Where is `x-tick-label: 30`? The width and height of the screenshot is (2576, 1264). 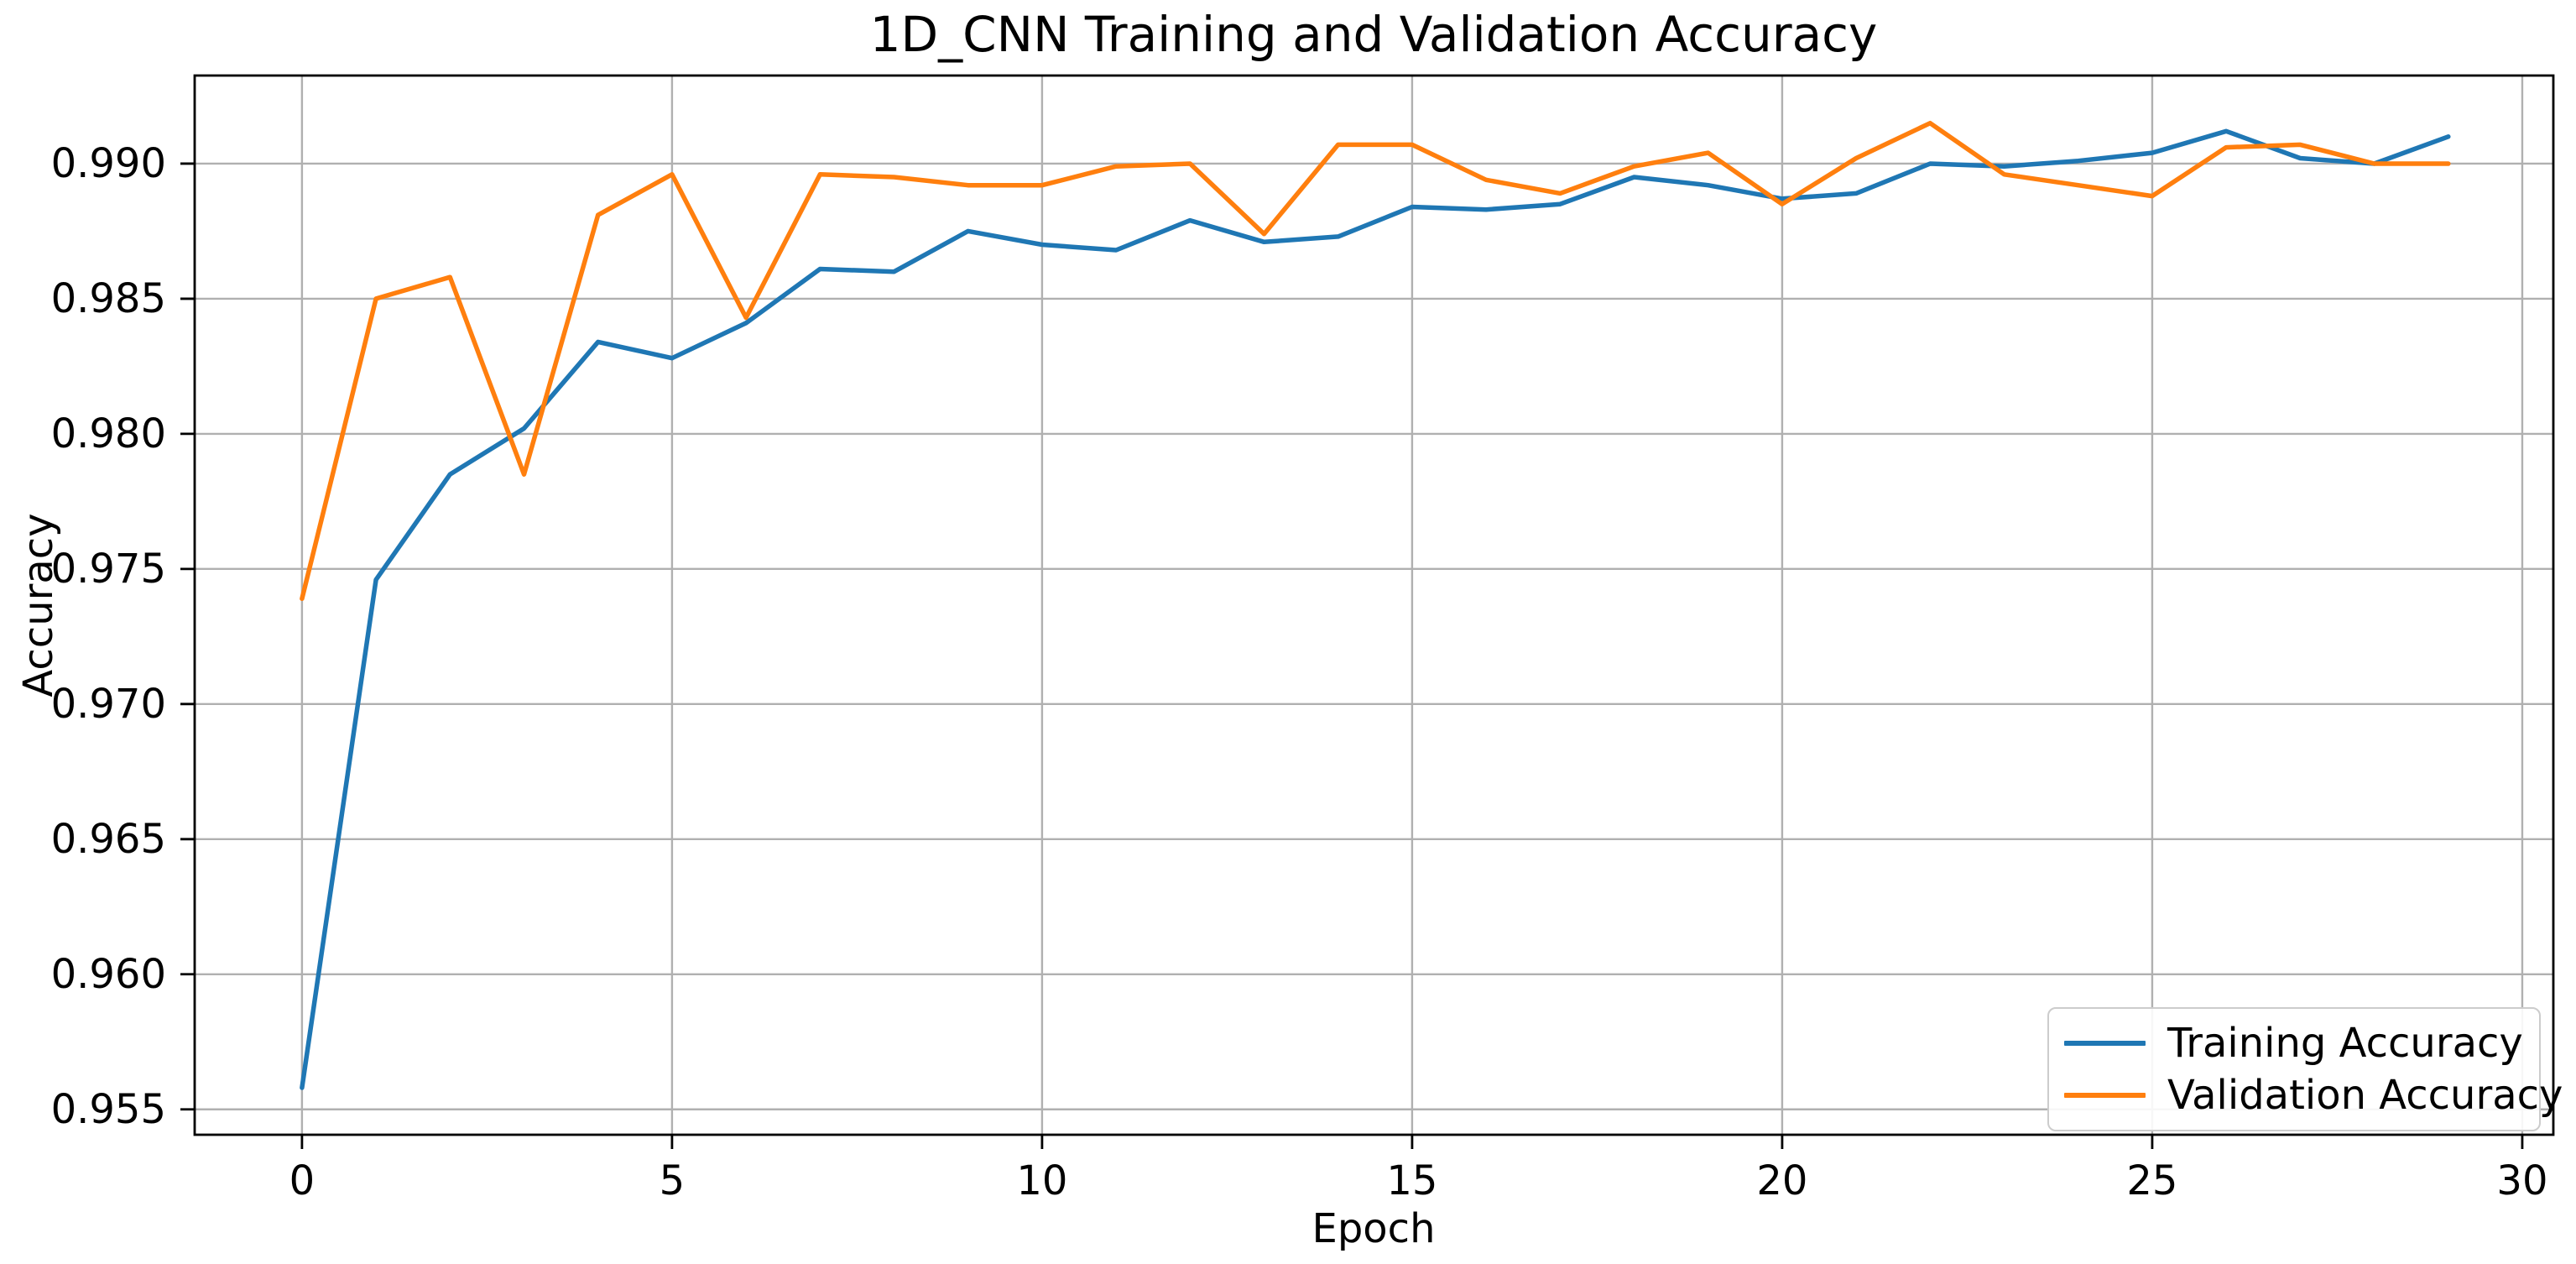 x-tick-label: 30 is located at coordinates (2522, 1180).